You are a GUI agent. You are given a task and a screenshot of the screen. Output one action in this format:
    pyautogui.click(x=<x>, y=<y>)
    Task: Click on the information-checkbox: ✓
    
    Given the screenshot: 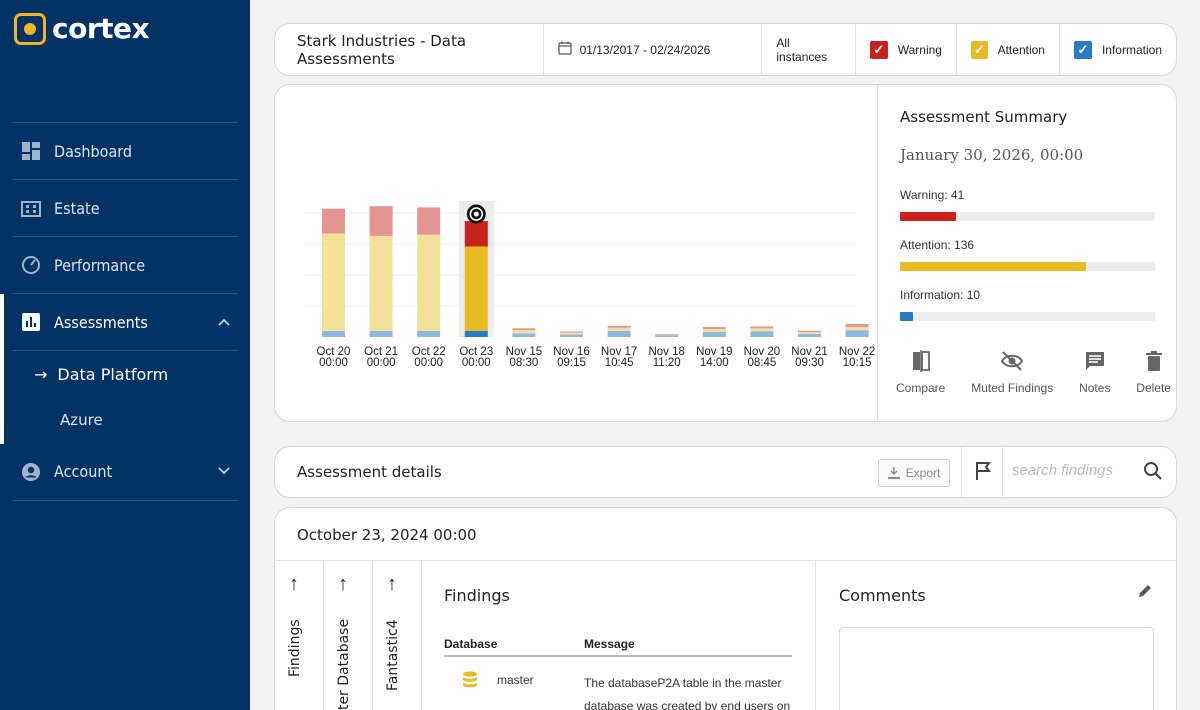 What is the action you would take?
    pyautogui.click(x=1082, y=49)
    